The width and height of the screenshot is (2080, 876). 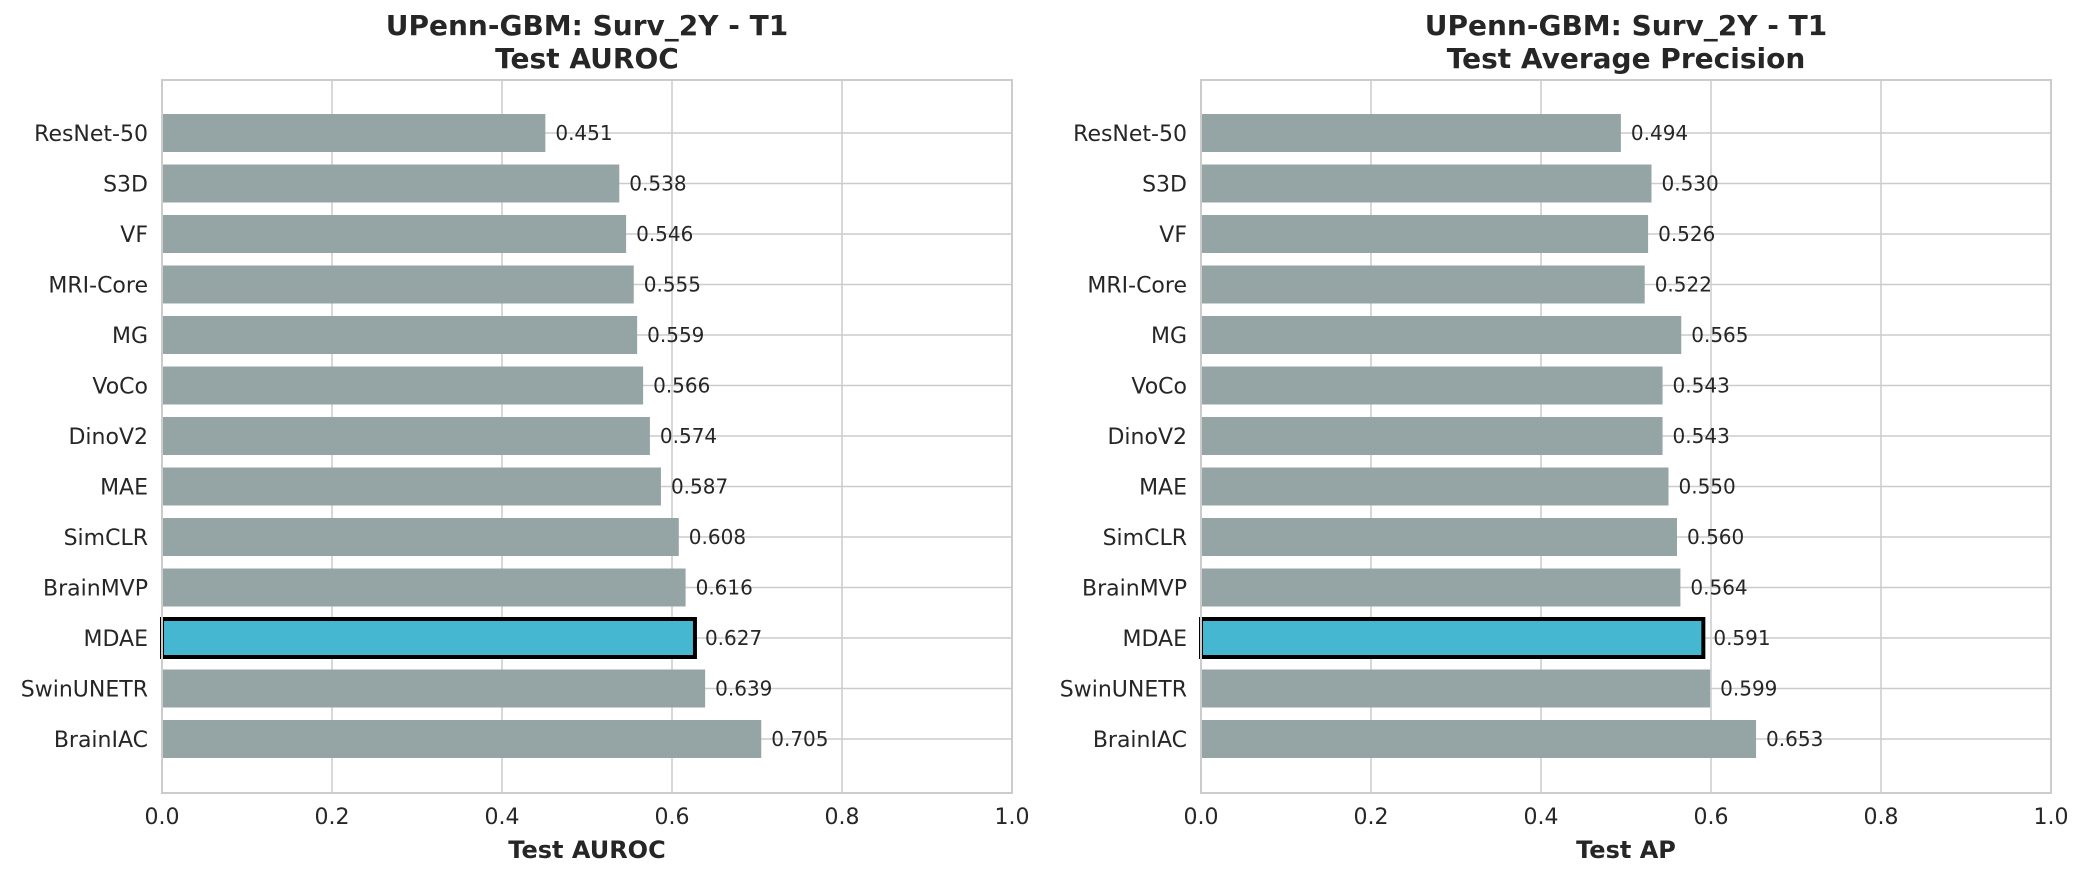 What do you see at coordinates (1690, 184) in the screenshot?
I see `data-label: 0.530` at bounding box center [1690, 184].